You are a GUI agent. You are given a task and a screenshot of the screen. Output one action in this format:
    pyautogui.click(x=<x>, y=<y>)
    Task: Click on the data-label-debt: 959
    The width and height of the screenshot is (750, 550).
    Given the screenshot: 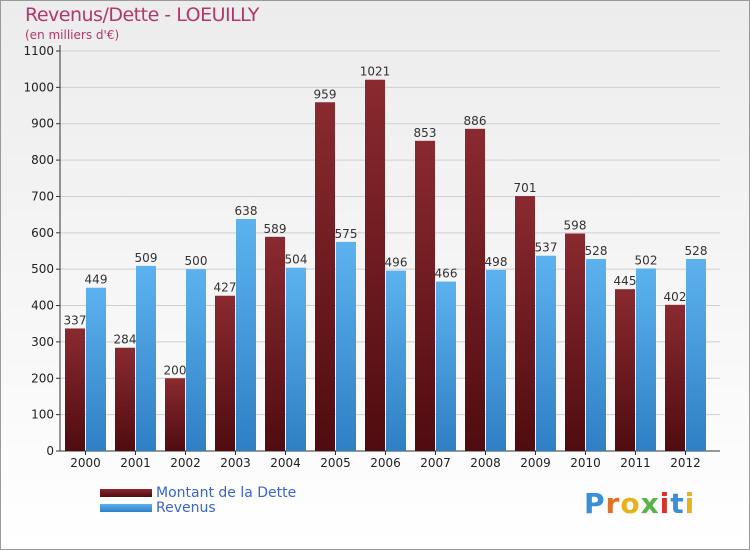 What is the action you would take?
    pyautogui.click(x=325, y=94)
    